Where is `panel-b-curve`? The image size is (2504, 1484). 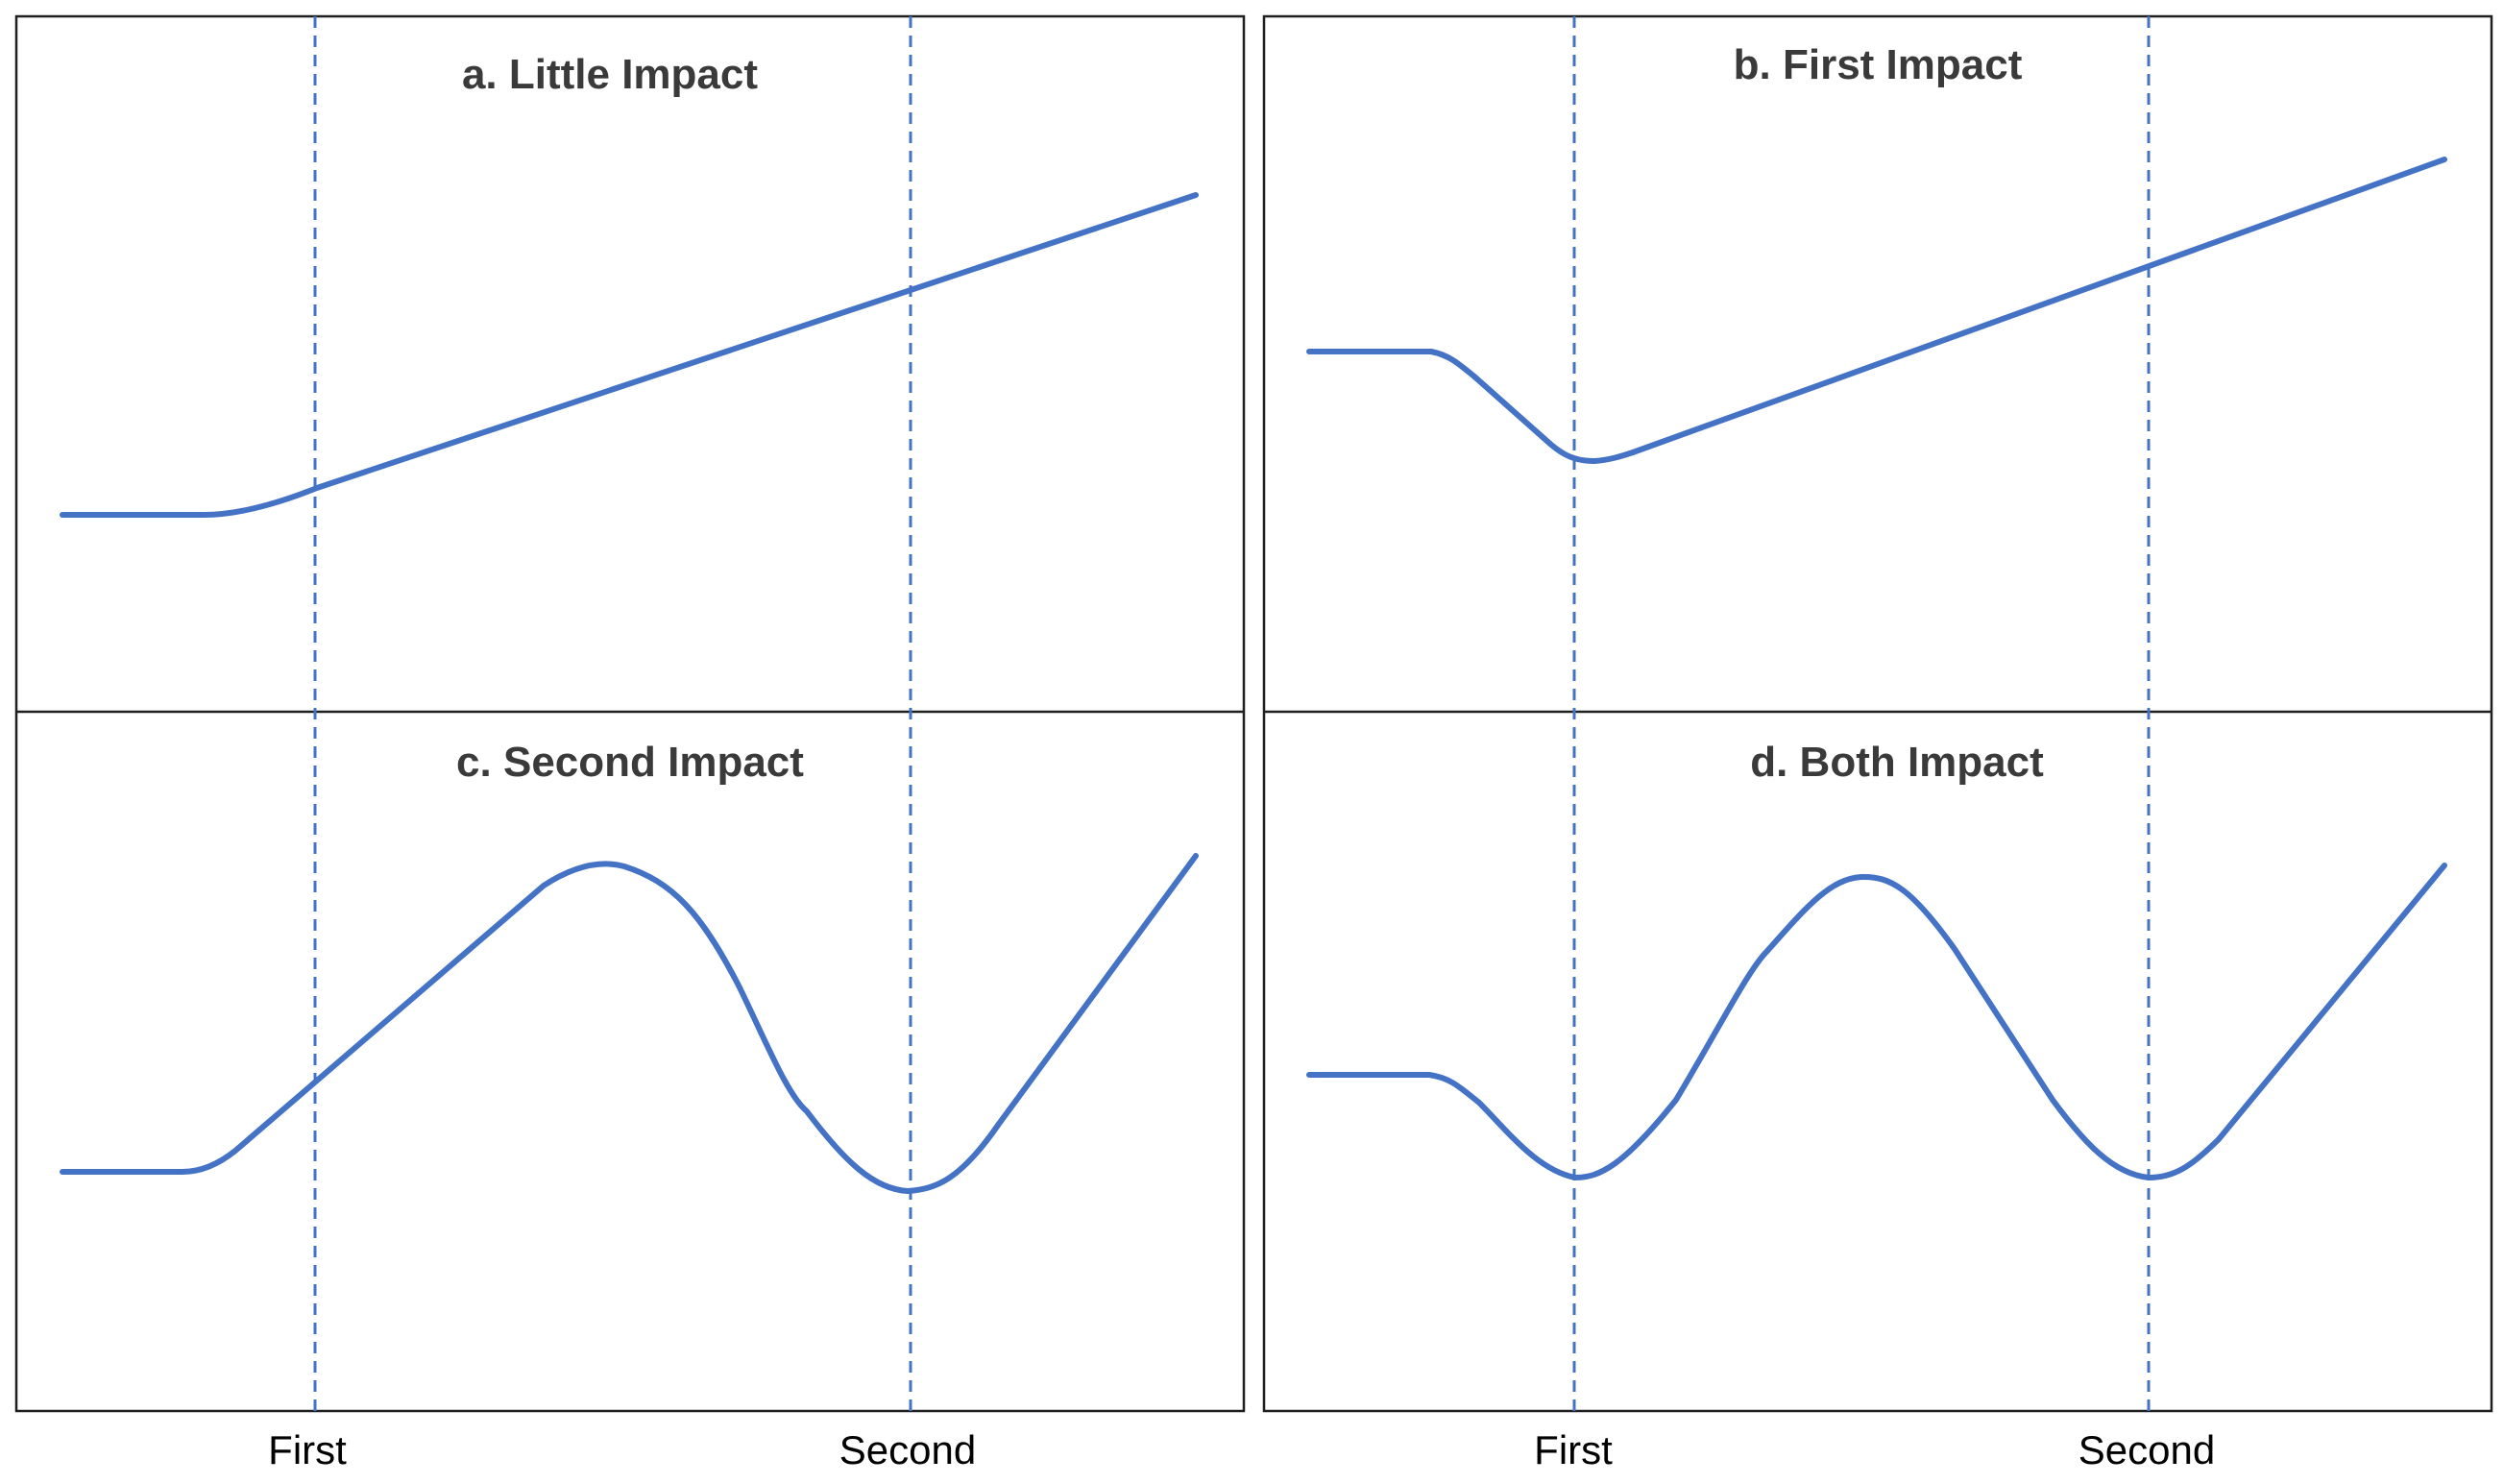 panel-b-curve is located at coordinates (1876, 310).